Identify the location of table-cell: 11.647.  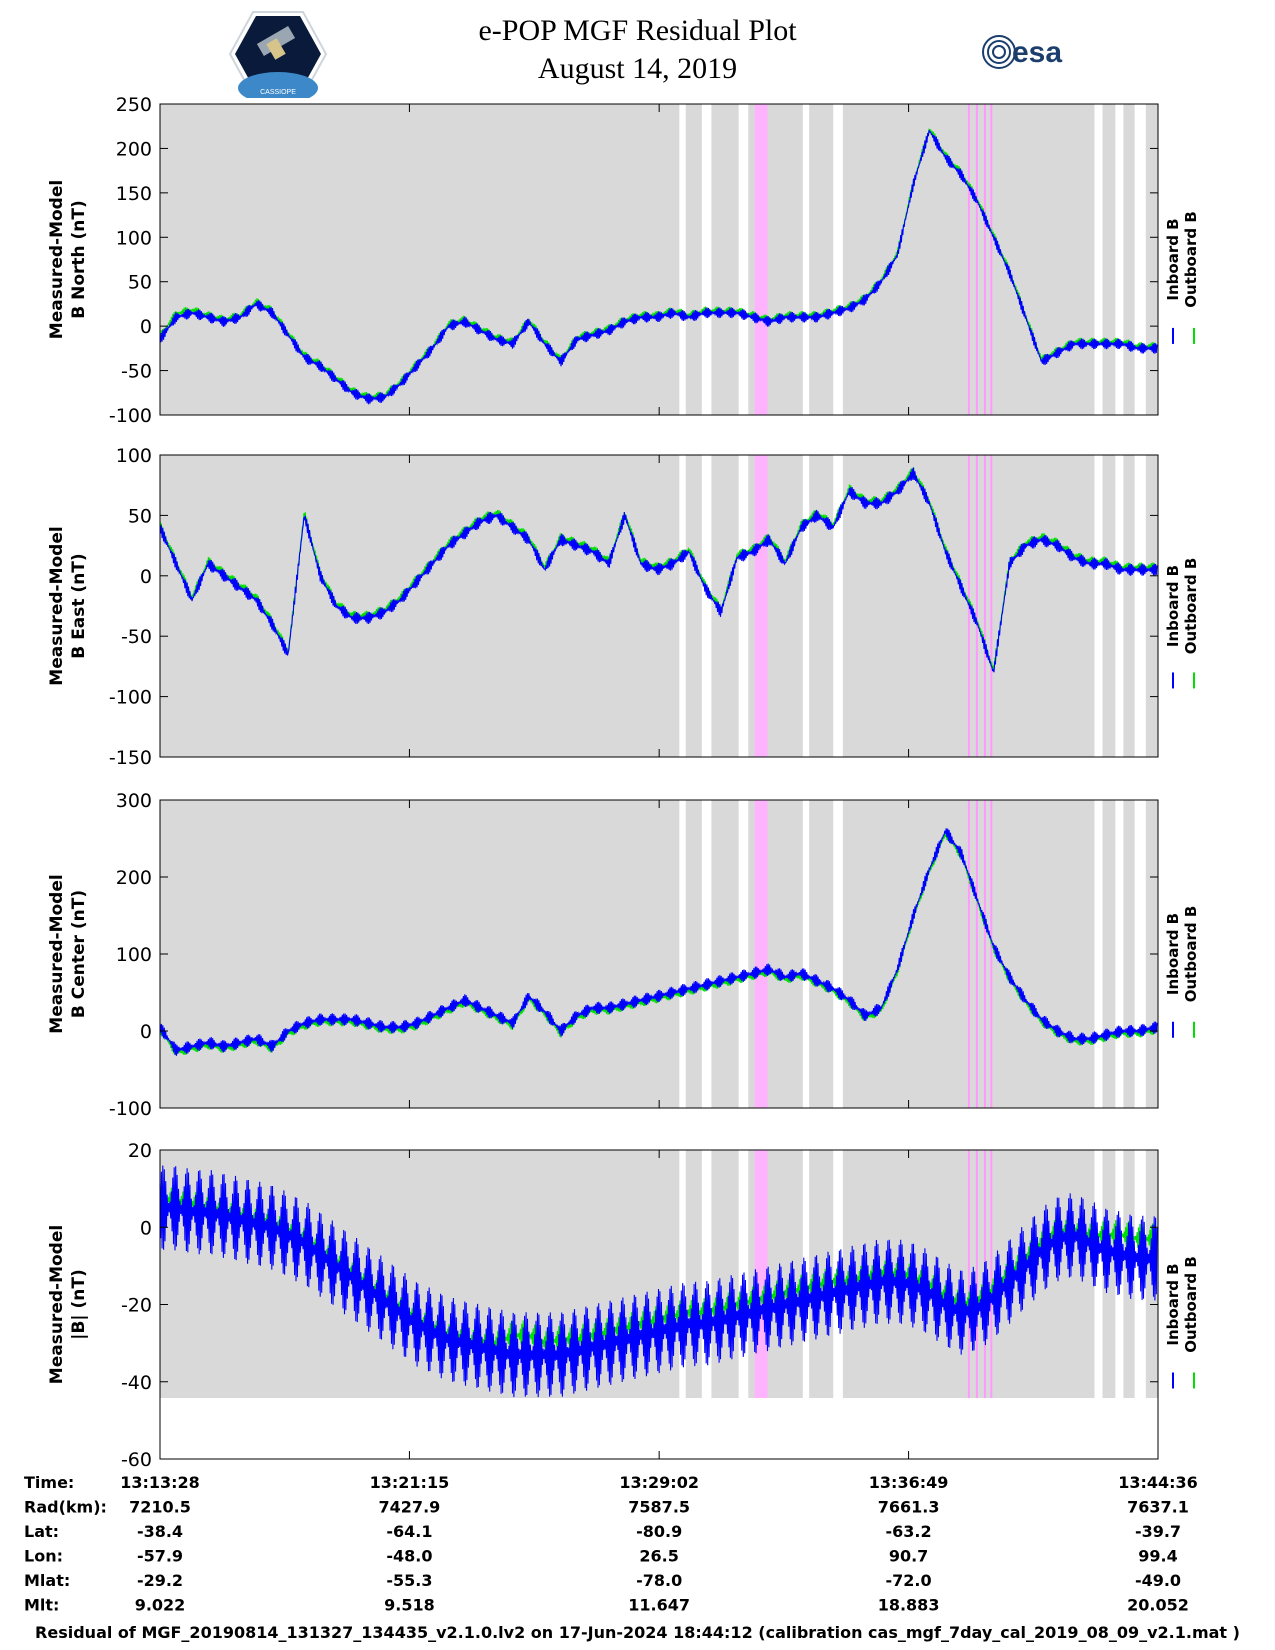
(659, 1605).